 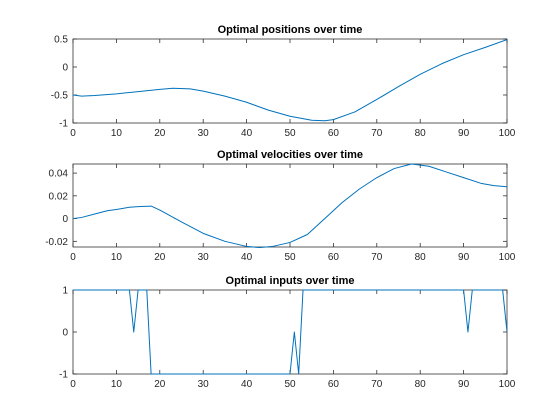 I want to click on positions-x-tick-label: 30, so click(x=204, y=133).